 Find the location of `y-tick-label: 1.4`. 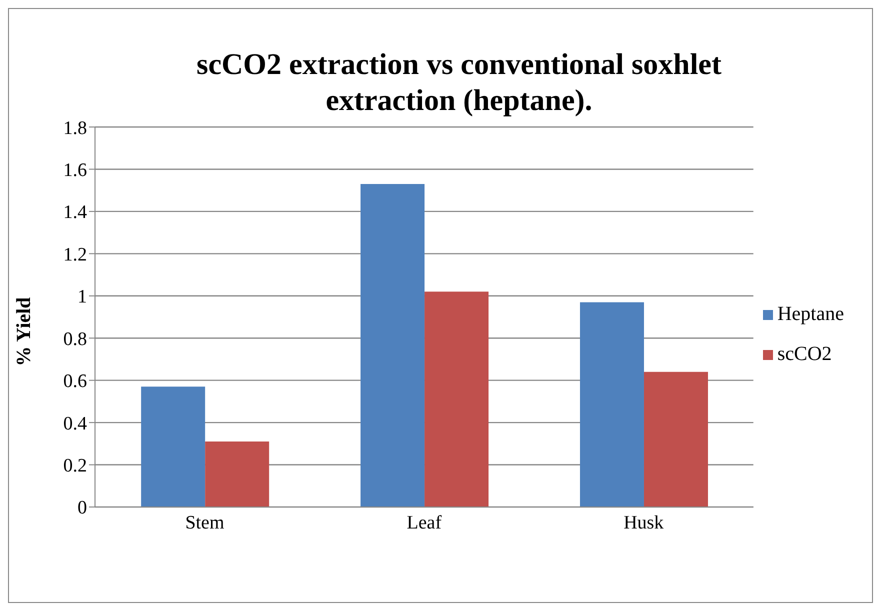

y-tick-label: 1.4 is located at coordinates (75, 213).